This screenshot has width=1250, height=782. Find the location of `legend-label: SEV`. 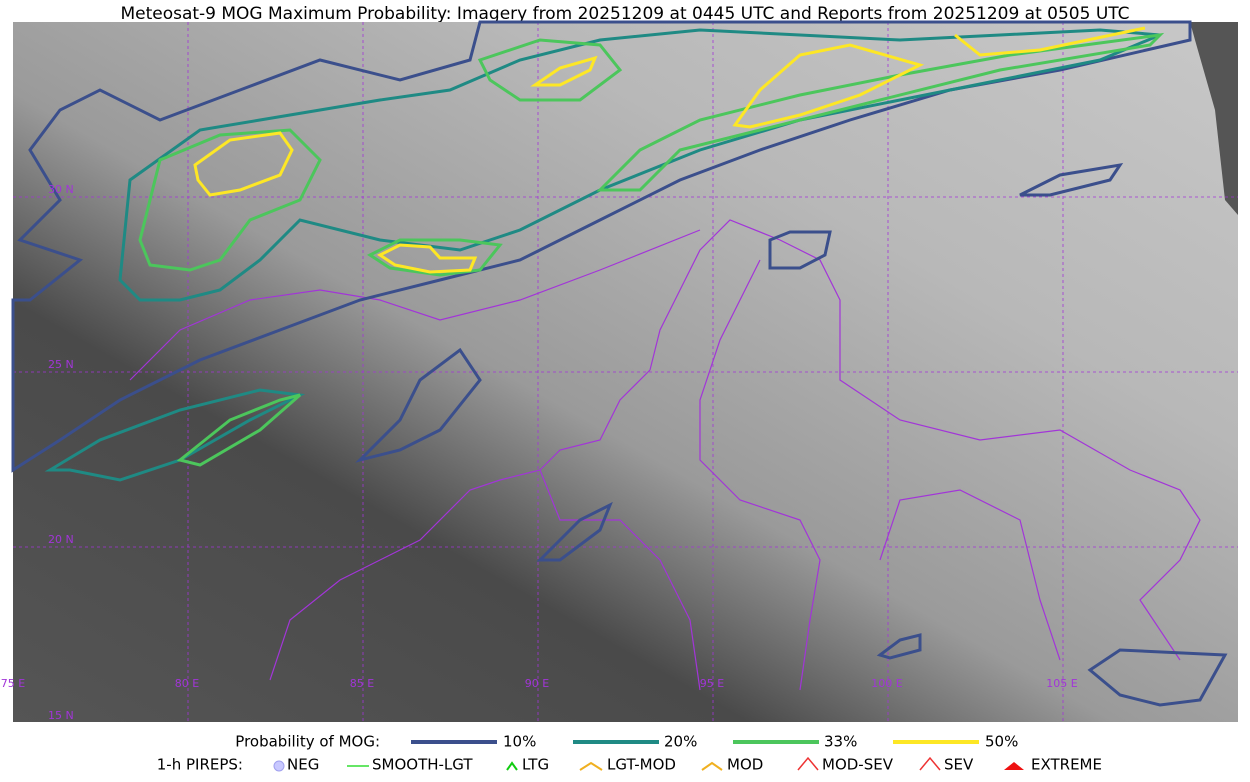

legend-label: SEV is located at coordinates (959, 765).